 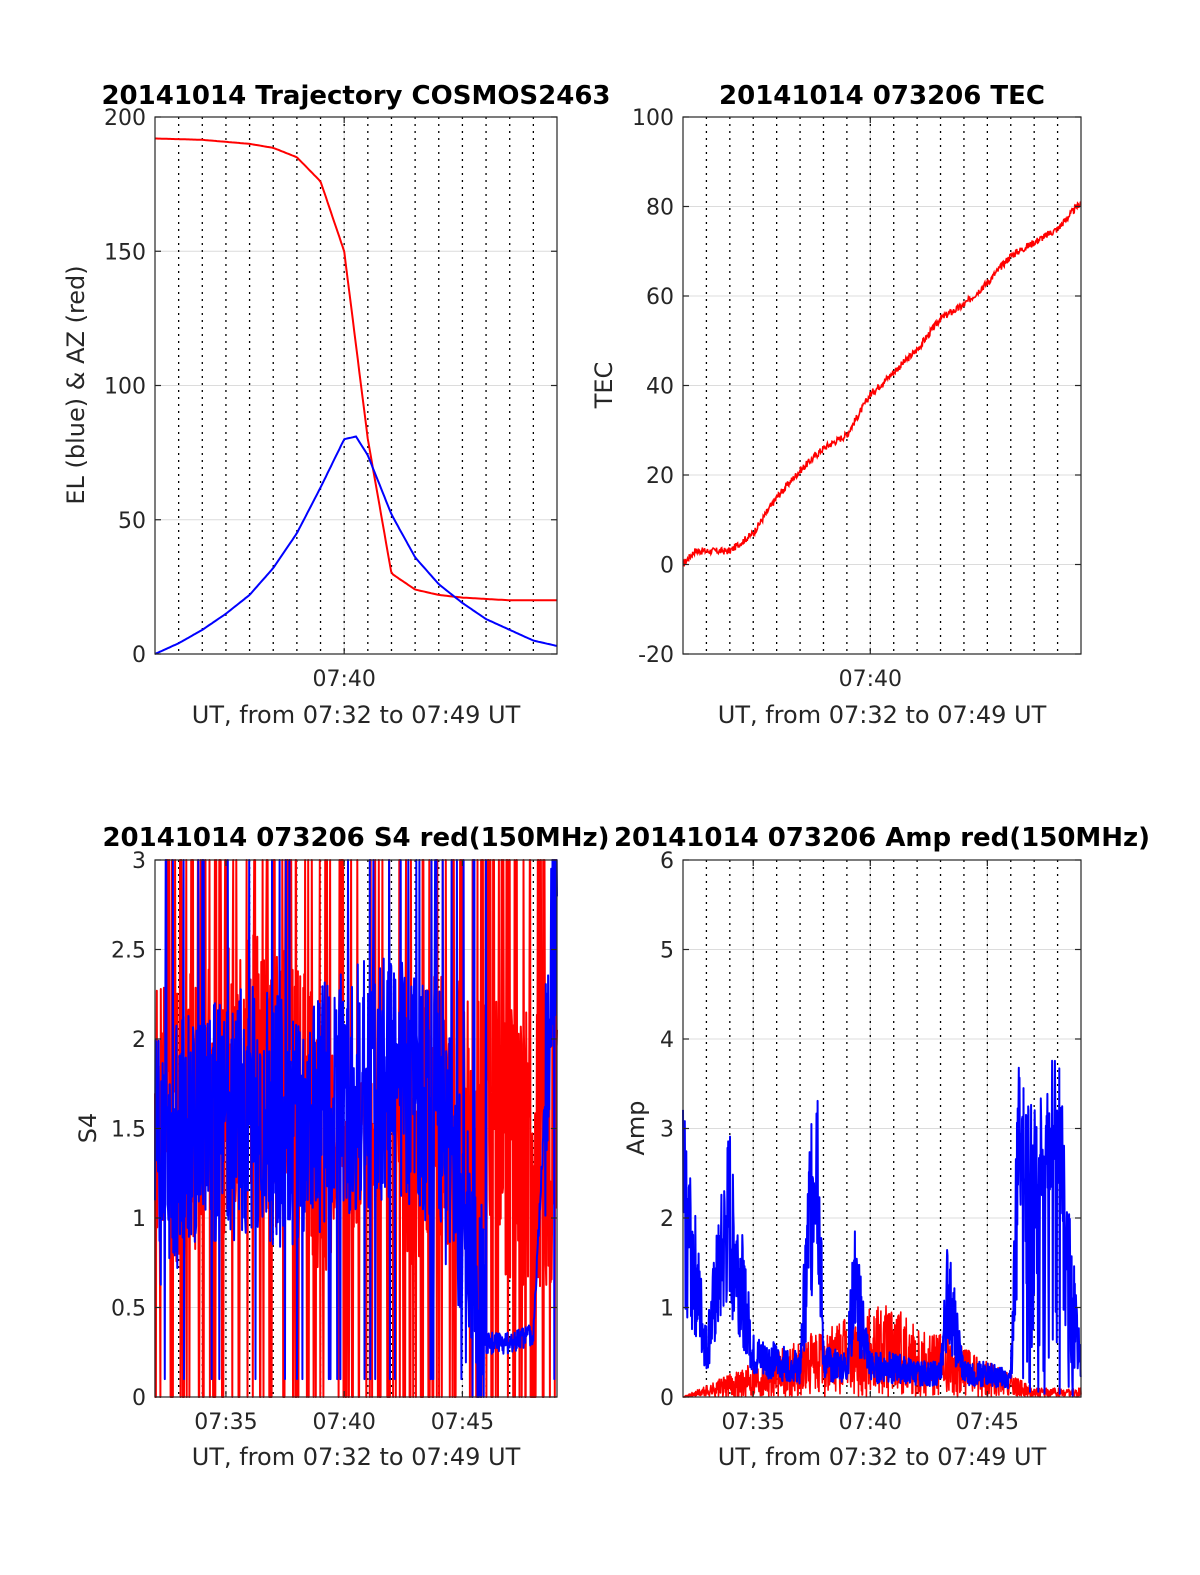 I want to click on y-tick-label: -20, so click(x=656, y=655).